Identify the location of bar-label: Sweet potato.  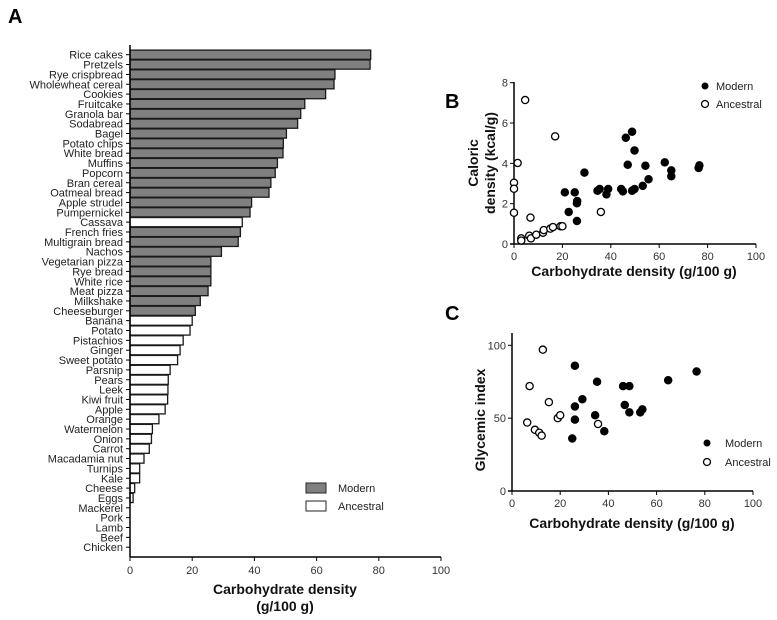
(91, 361).